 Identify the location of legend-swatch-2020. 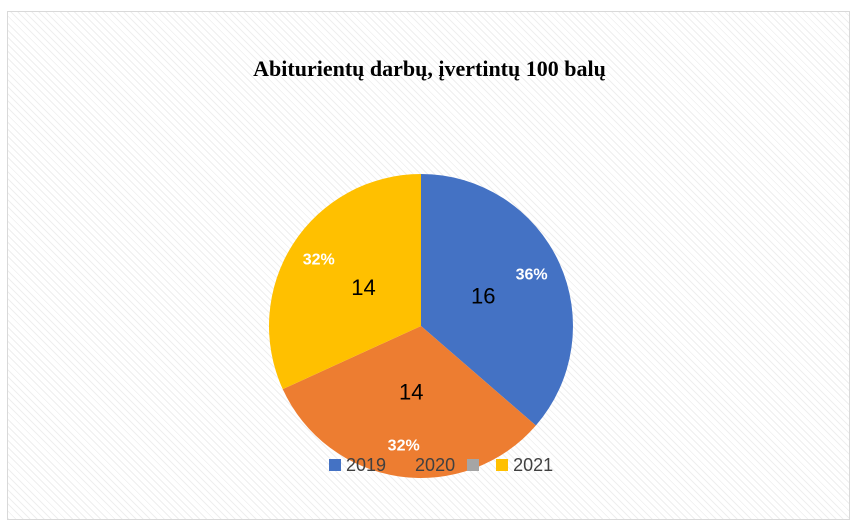
(404, 465).